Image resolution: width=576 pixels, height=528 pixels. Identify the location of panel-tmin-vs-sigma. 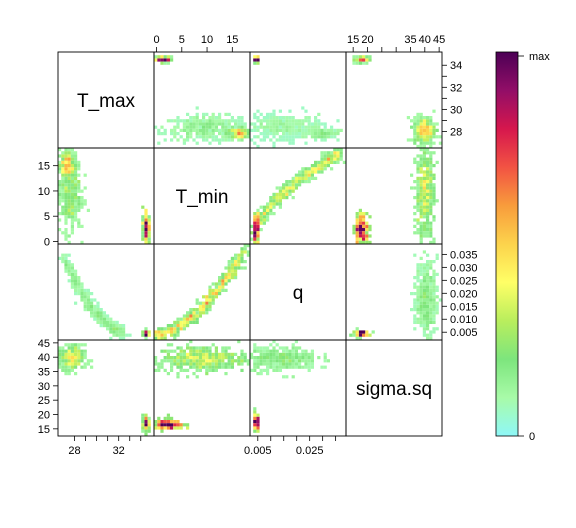
(395, 196).